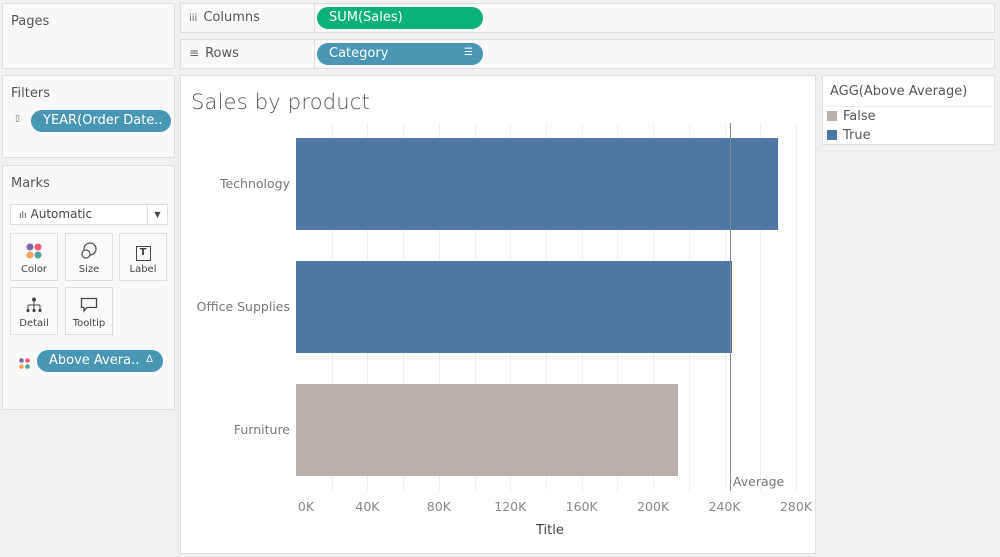 This screenshot has height=557, width=1000. I want to click on bar-technology, so click(537, 184).